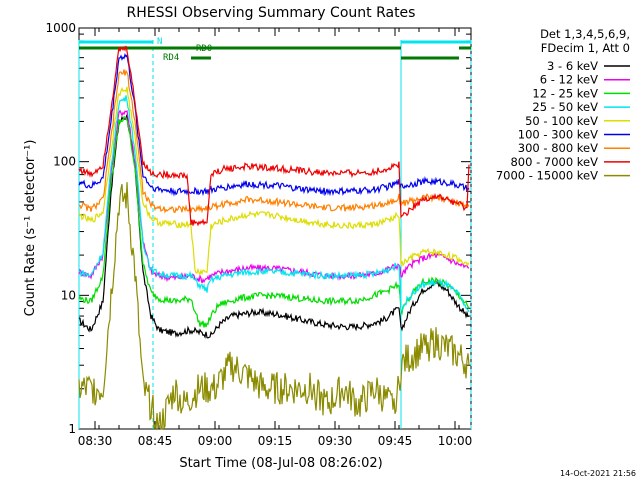 The width and height of the screenshot is (640, 480). What do you see at coordinates (64, 162) in the screenshot?
I see `y-tick-label: 100` at bounding box center [64, 162].